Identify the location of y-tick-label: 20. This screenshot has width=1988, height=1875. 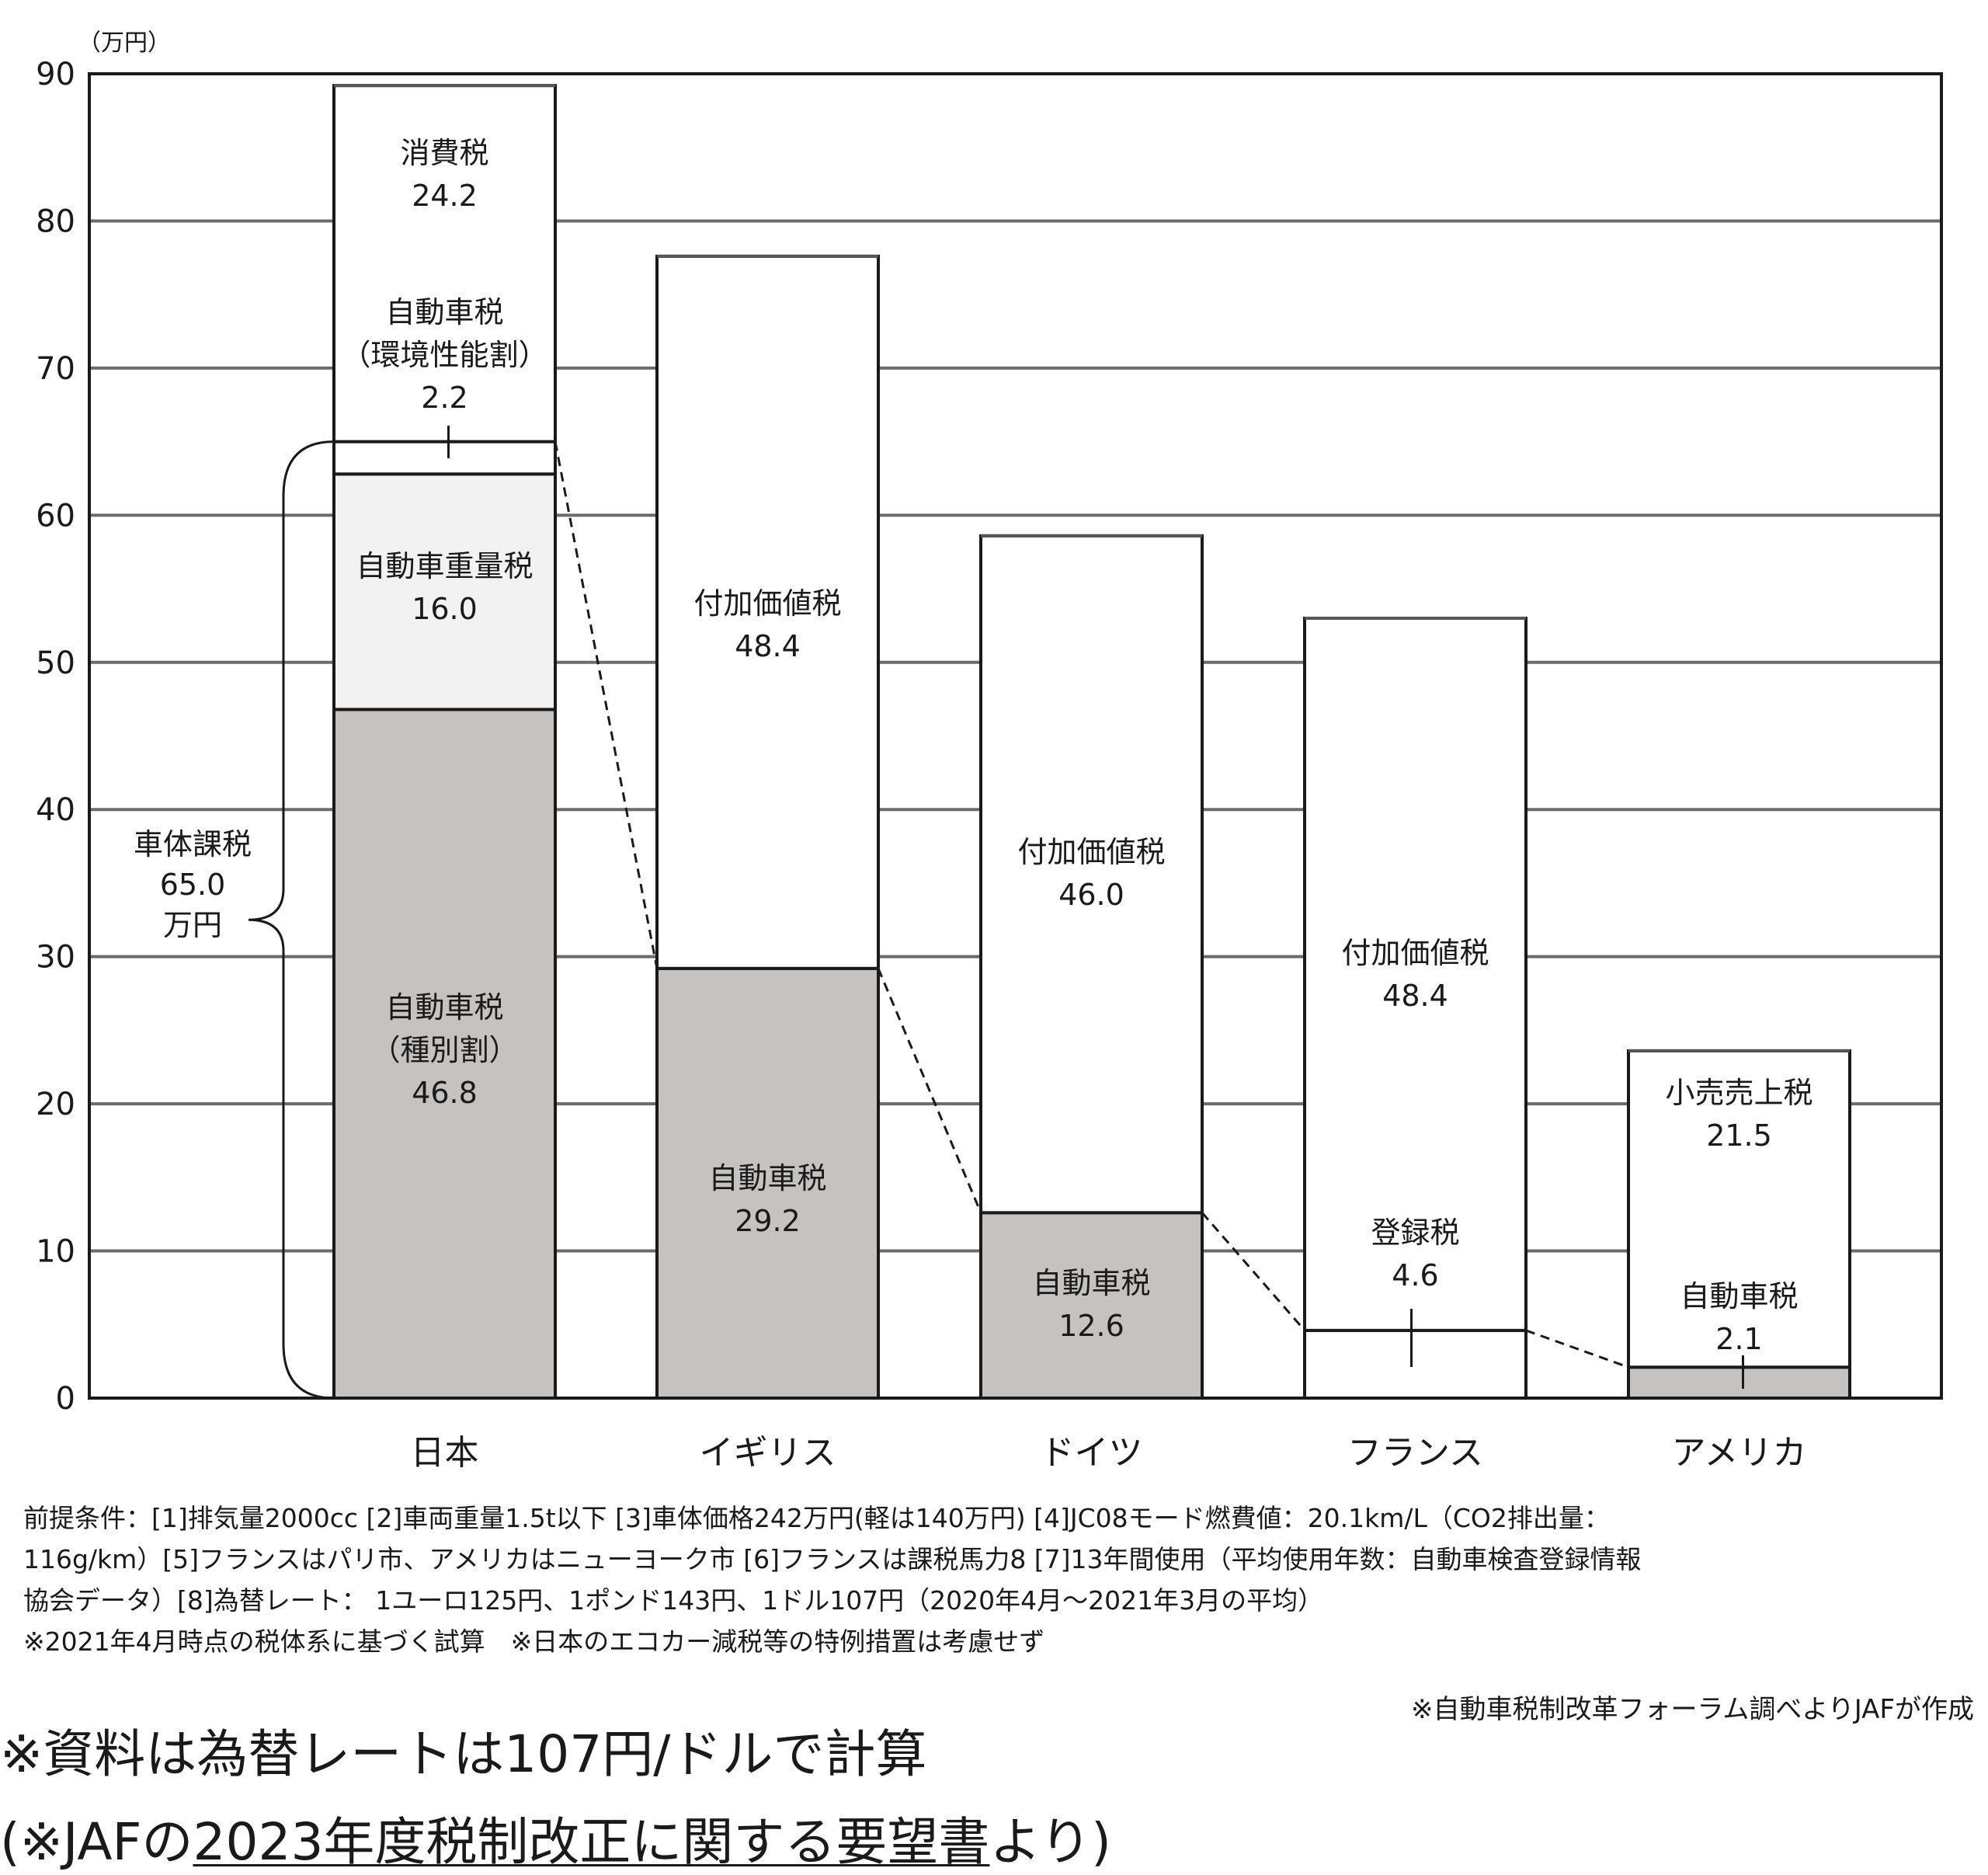
(56, 1104).